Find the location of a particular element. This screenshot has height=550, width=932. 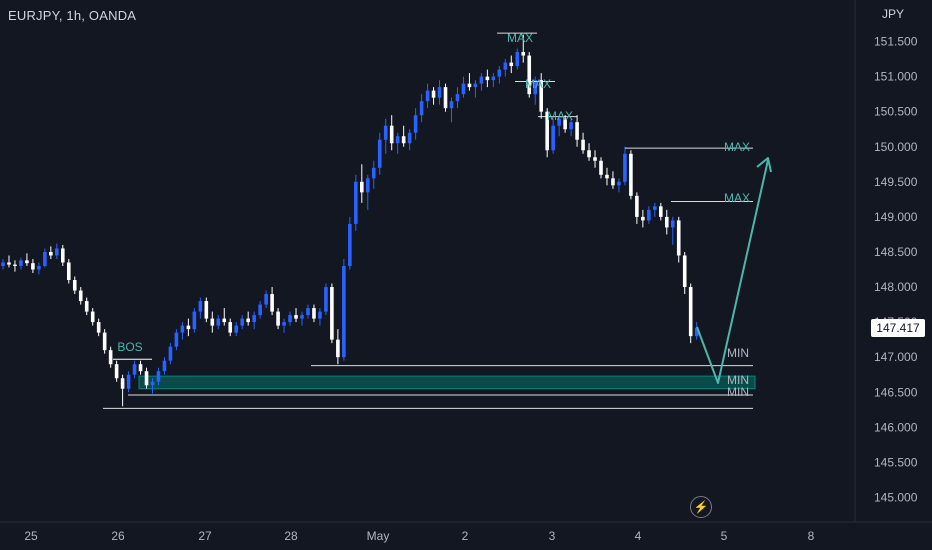

x-tick-label: May is located at coordinates (378, 536).